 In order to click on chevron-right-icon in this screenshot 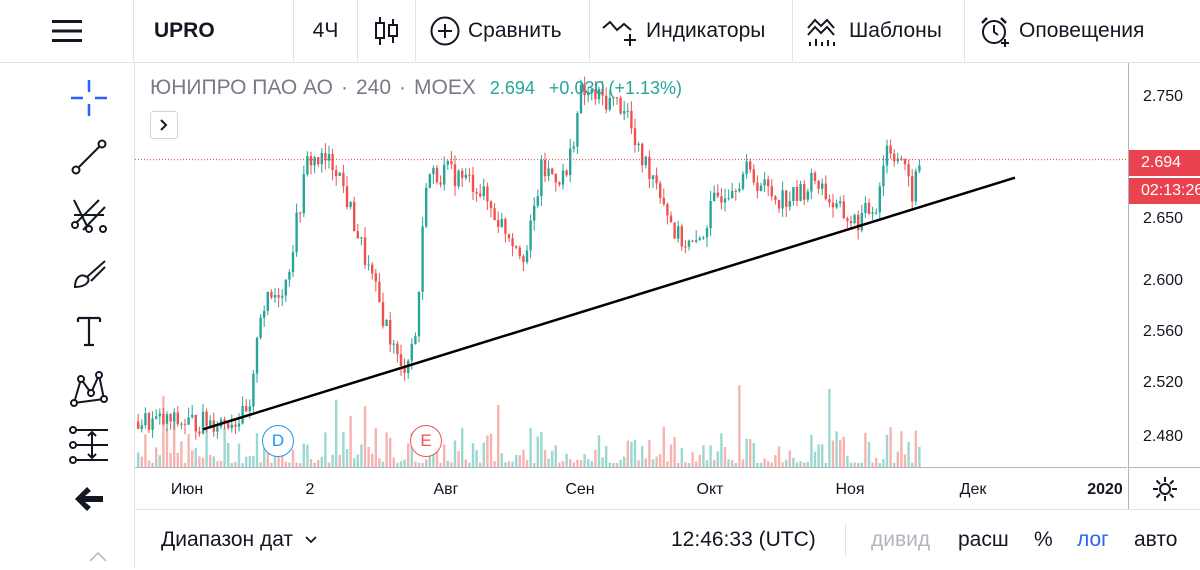, I will do `click(164, 125)`.